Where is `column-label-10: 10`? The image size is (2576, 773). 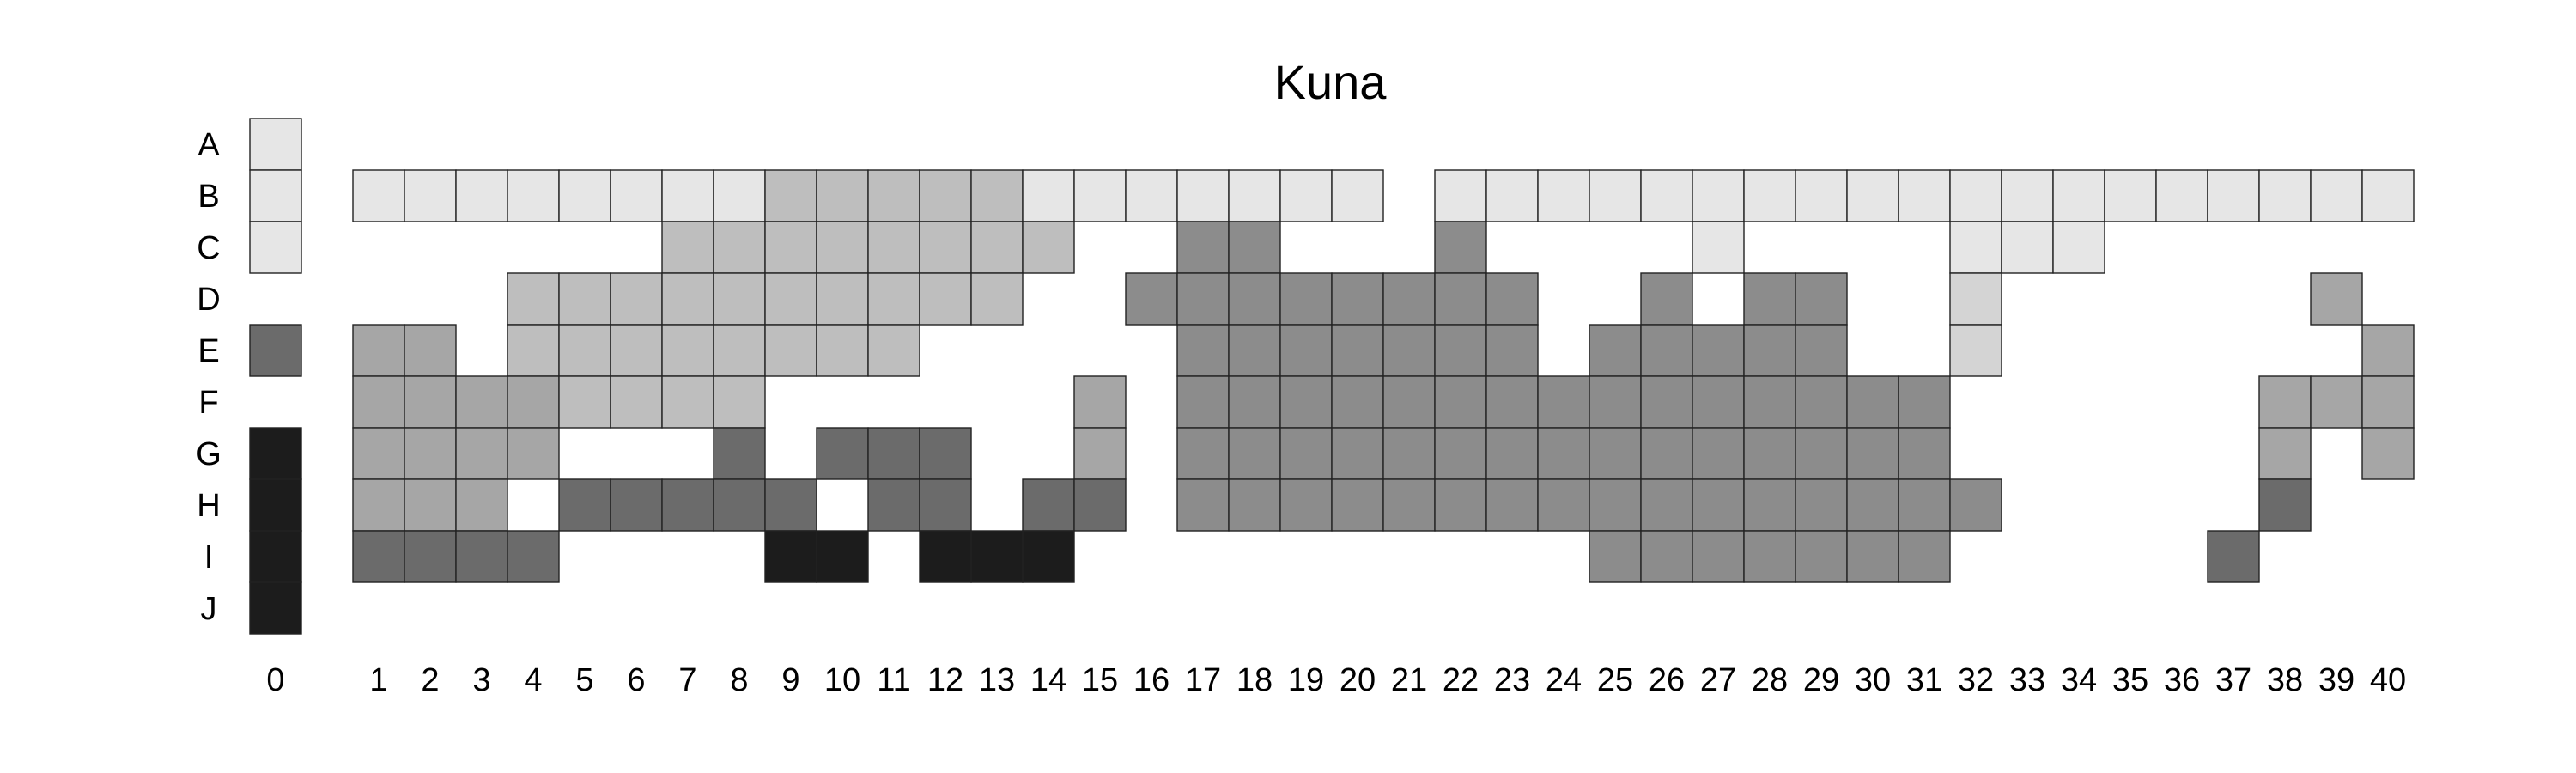 column-label-10: 10 is located at coordinates (842, 680).